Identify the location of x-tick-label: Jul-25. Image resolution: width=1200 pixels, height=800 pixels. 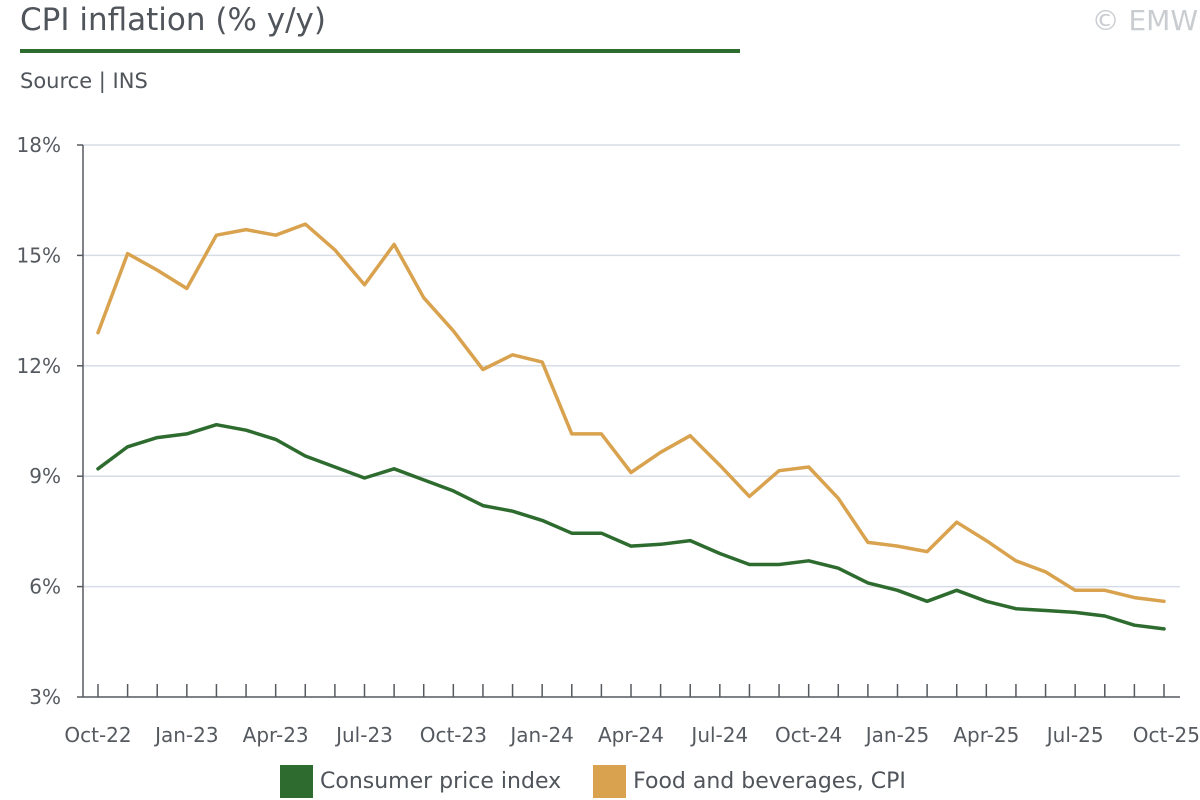
(1074, 735).